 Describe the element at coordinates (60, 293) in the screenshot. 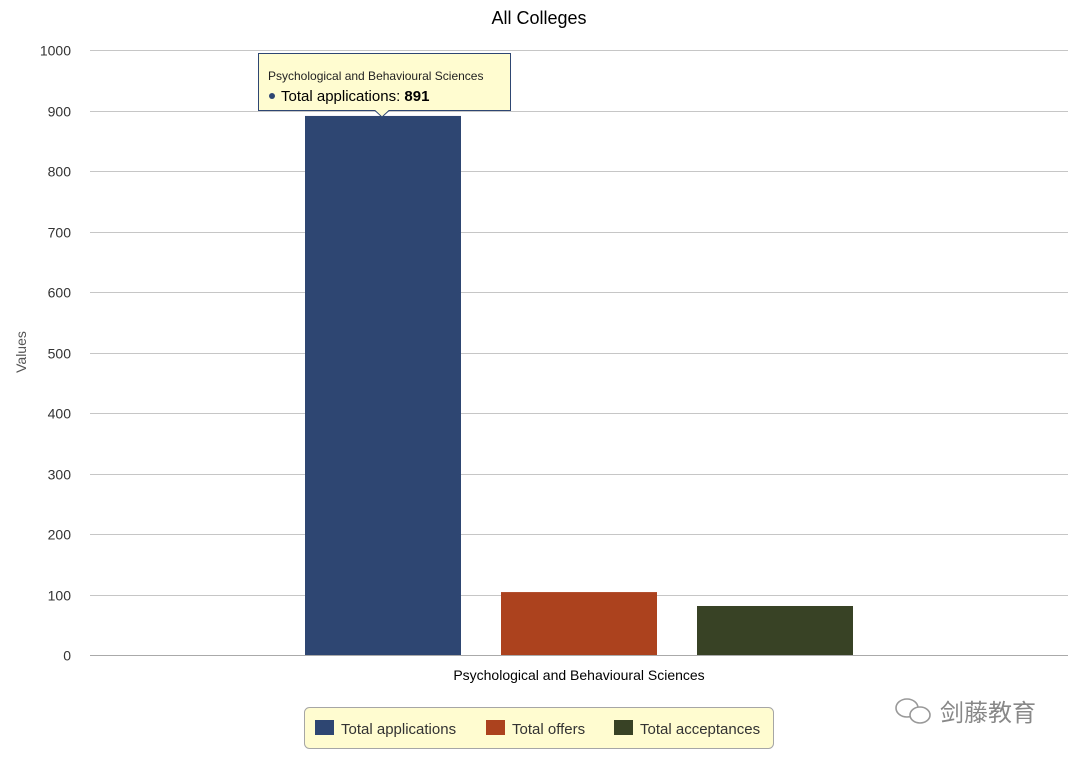

I see `y-tick-label: 600` at that location.